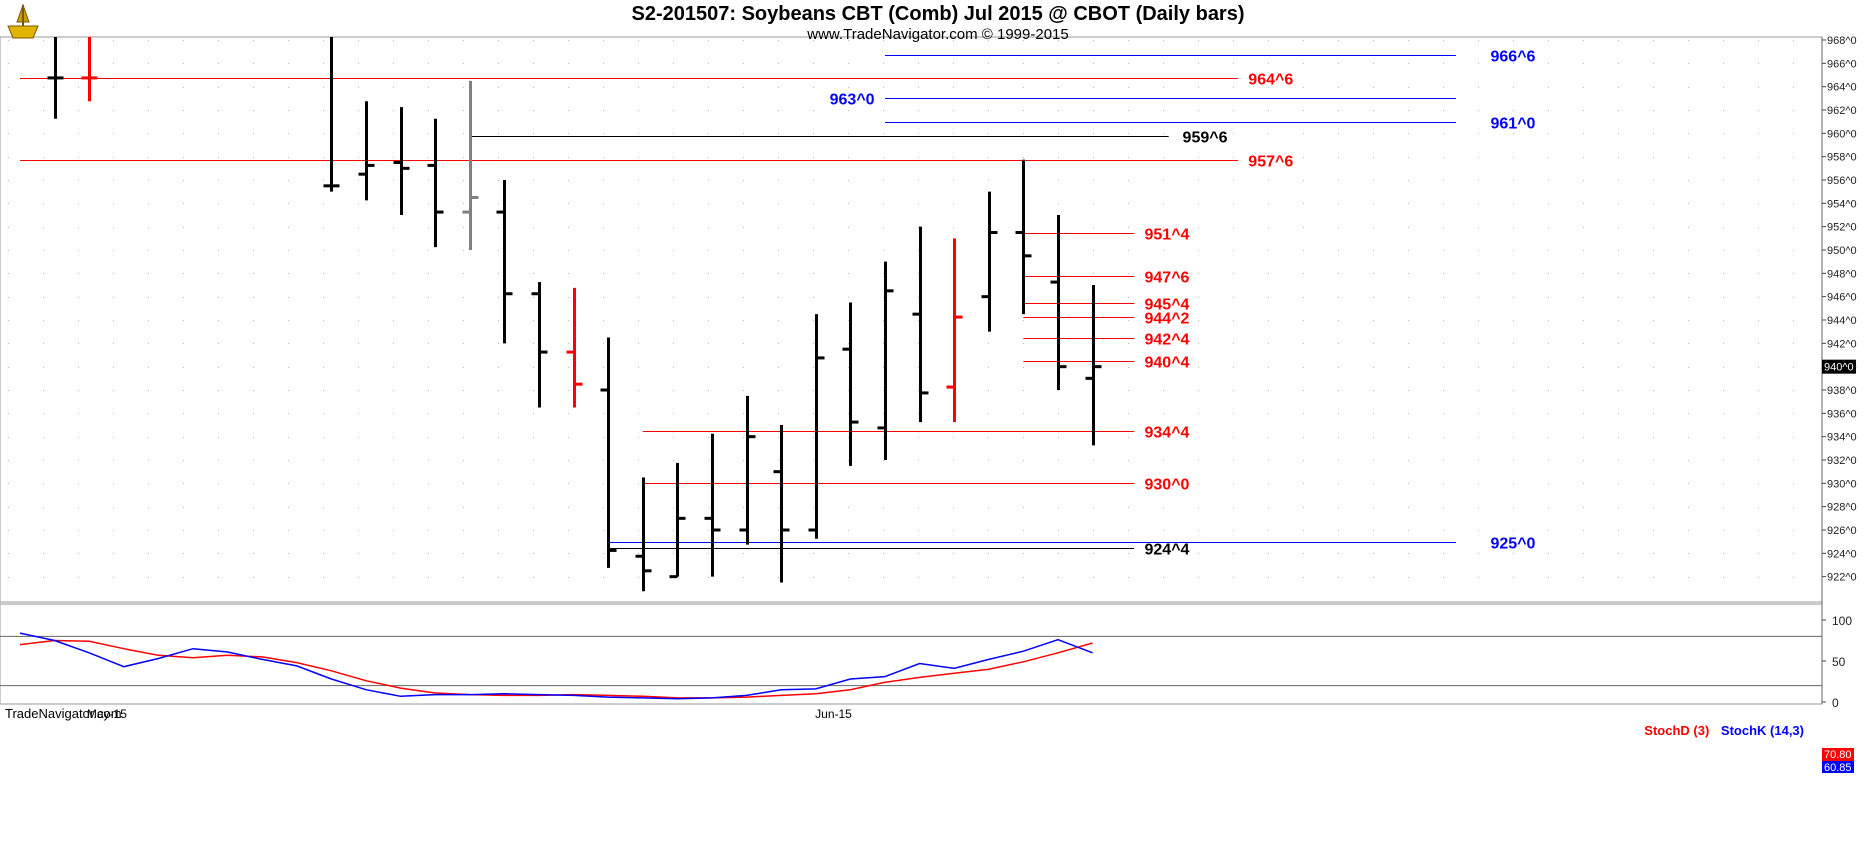  I want to click on level-label: 942^4, so click(1167, 340).